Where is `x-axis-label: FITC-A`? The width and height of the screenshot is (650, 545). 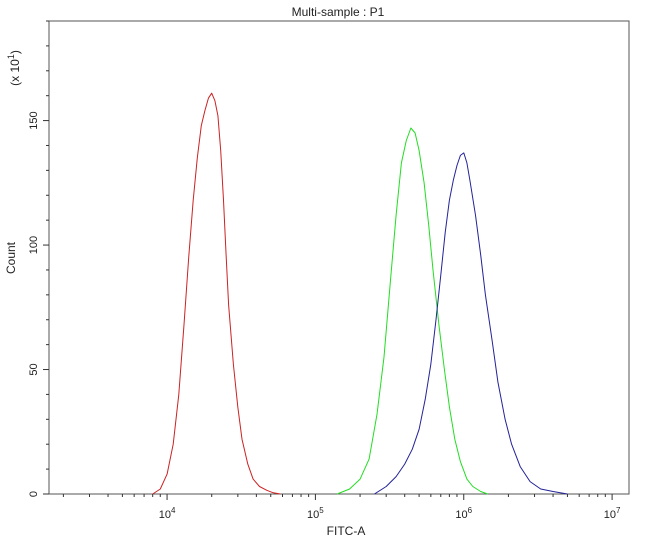 x-axis-label: FITC-A is located at coordinates (346, 531).